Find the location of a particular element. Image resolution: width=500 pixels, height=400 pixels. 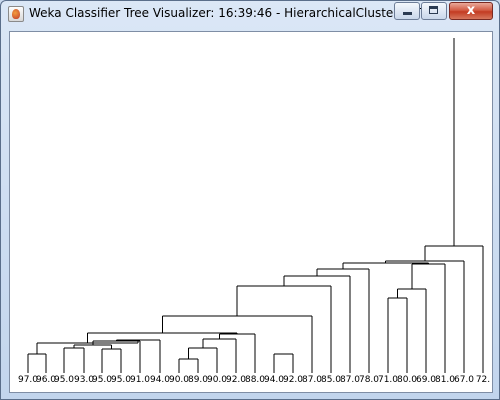

leaf-label: 96.0 is located at coordinates (46, 380).